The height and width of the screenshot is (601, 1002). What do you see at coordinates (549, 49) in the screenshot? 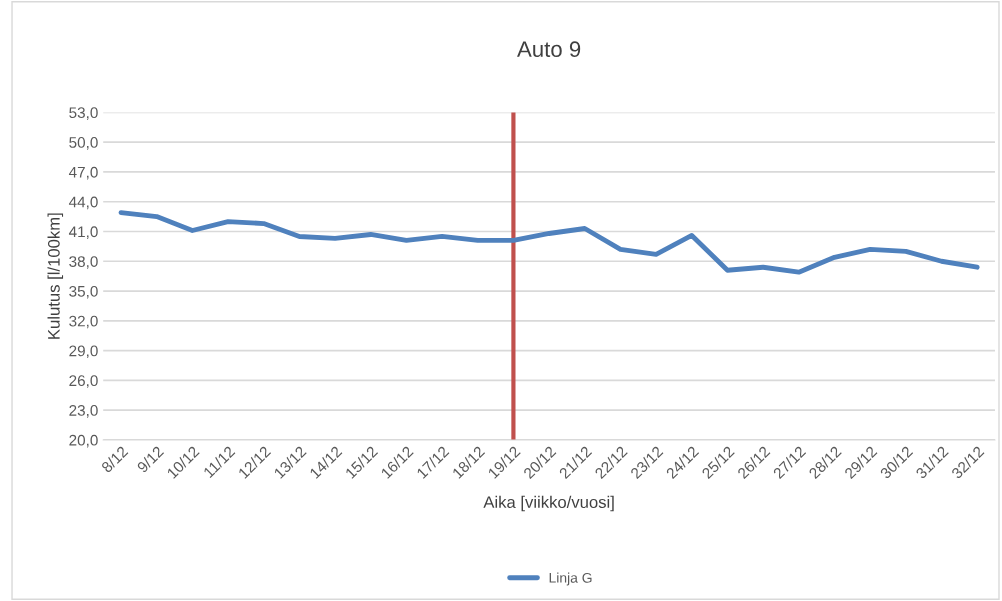
I see `chart-title: Auto 9` at bounding box center [549, 49].